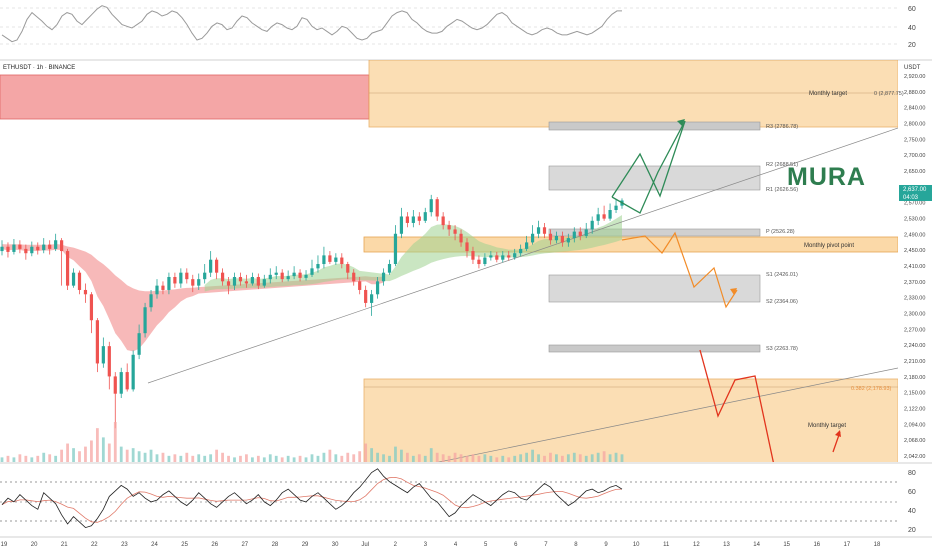 The height and width of the screenshot is (555, 932). Describe the element at coordinates (654, 126) in the screenshot. I see `r3-box` at that location.